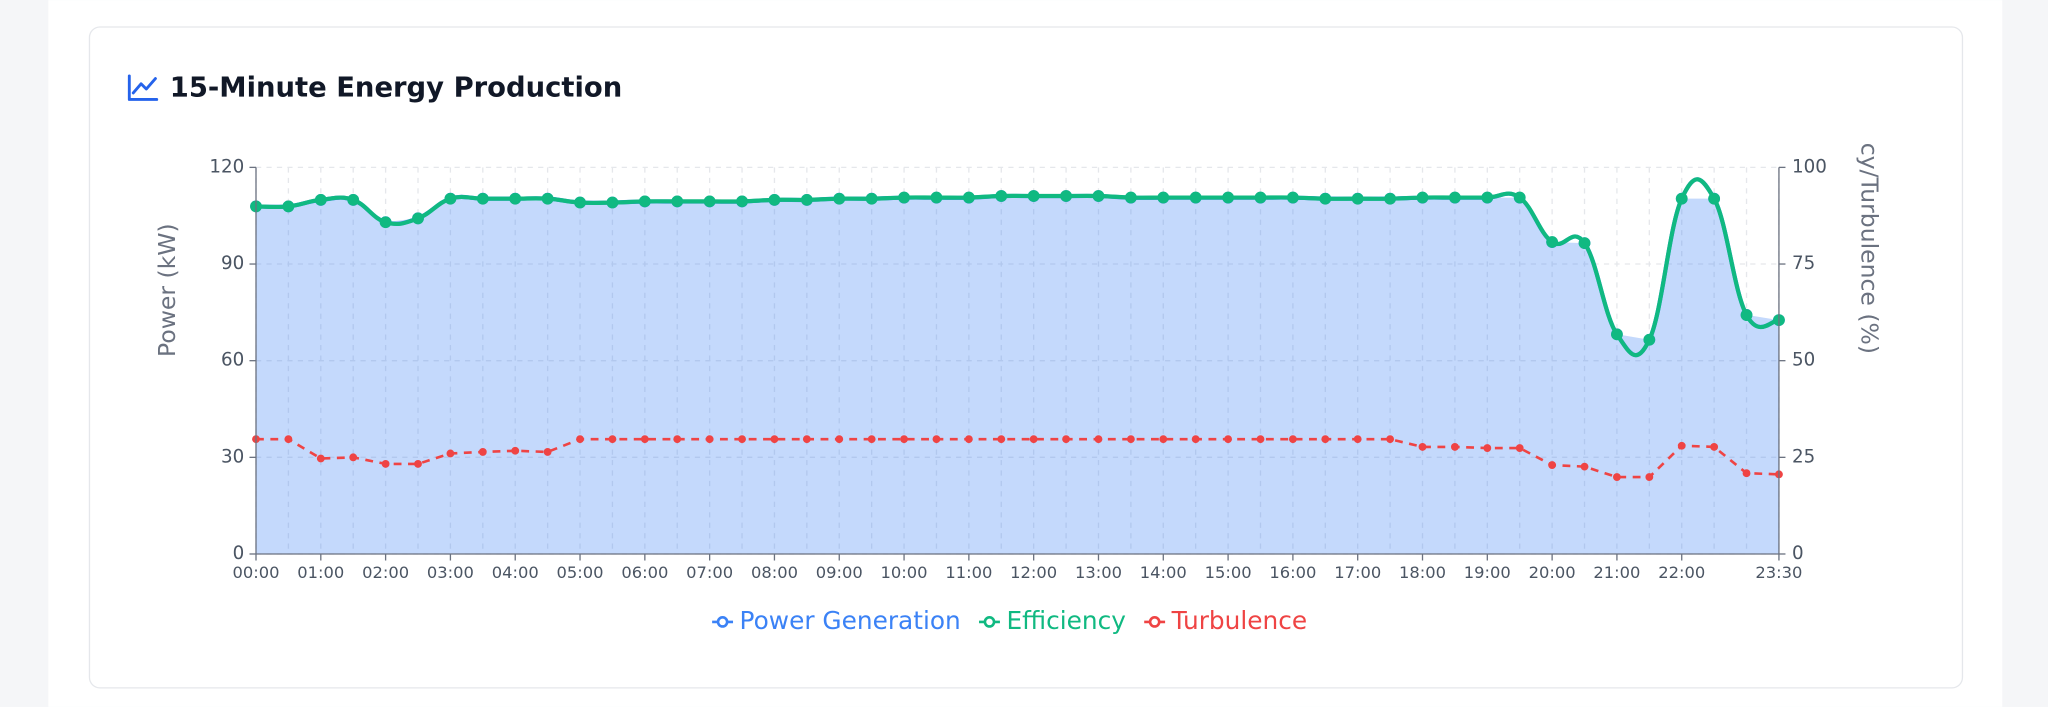  What do you see at coordinates (1869, 248) in the screenshot?
I see `y2-axis-label: cy/Turbulence (%)` at bounding box center [1869, 248].